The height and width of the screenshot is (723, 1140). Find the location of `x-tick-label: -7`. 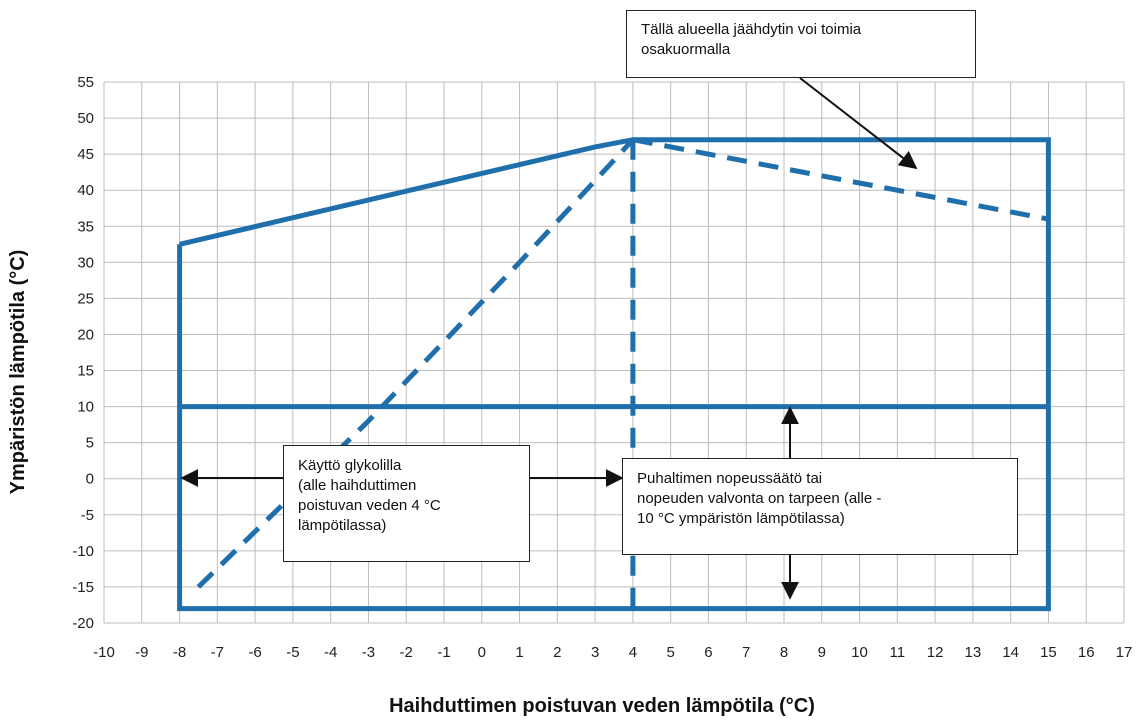

x-tick-label: -7 is located at coordinates (217, 652).